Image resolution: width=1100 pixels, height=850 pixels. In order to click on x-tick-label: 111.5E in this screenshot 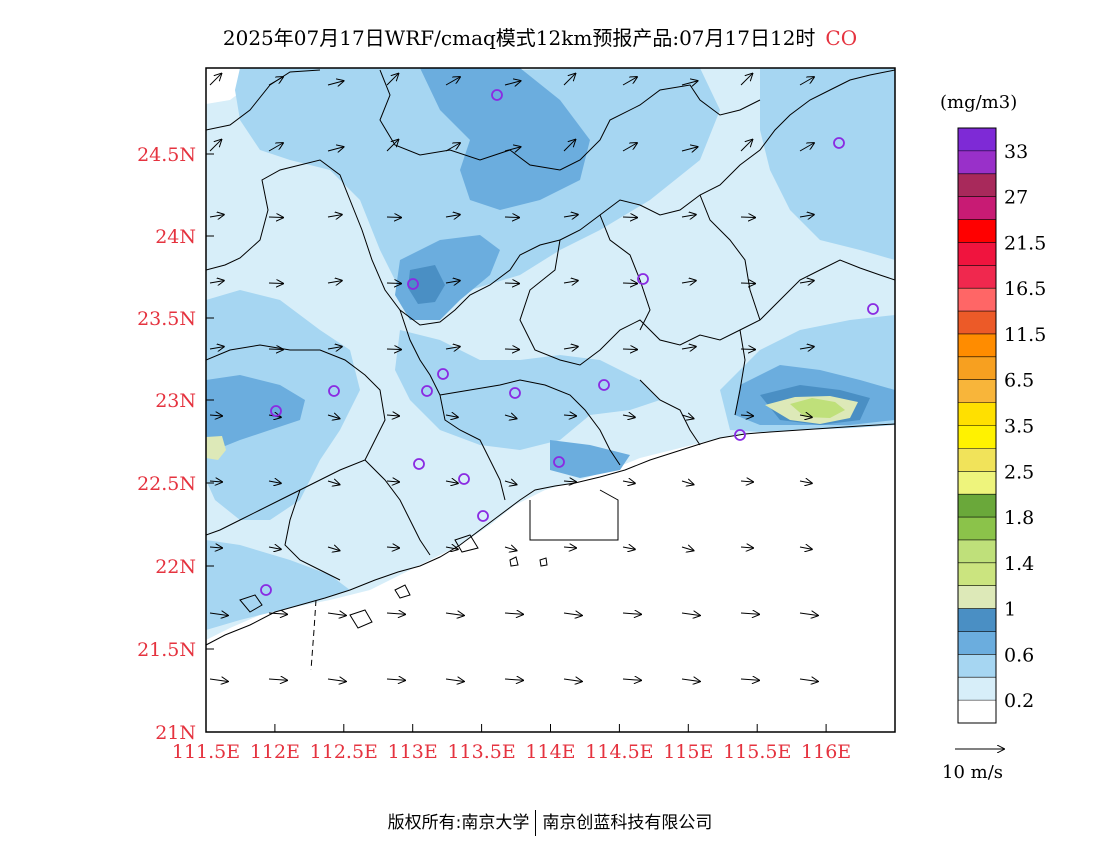, I will do `click(206, 752)`.